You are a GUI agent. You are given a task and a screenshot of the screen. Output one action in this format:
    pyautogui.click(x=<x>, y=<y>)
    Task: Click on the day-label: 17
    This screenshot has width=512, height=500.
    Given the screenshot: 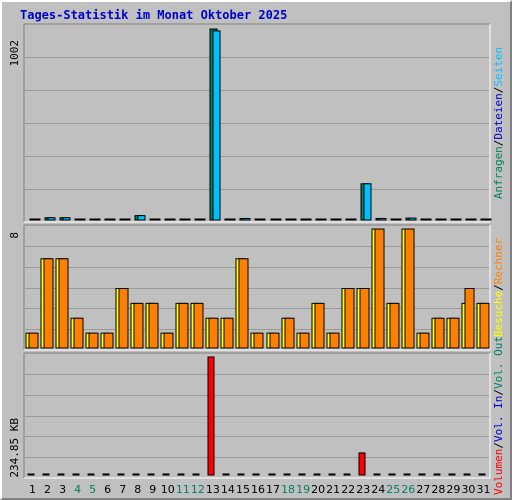 What is the action you would take?
    pyautogui.click(x=273, y=489)
    